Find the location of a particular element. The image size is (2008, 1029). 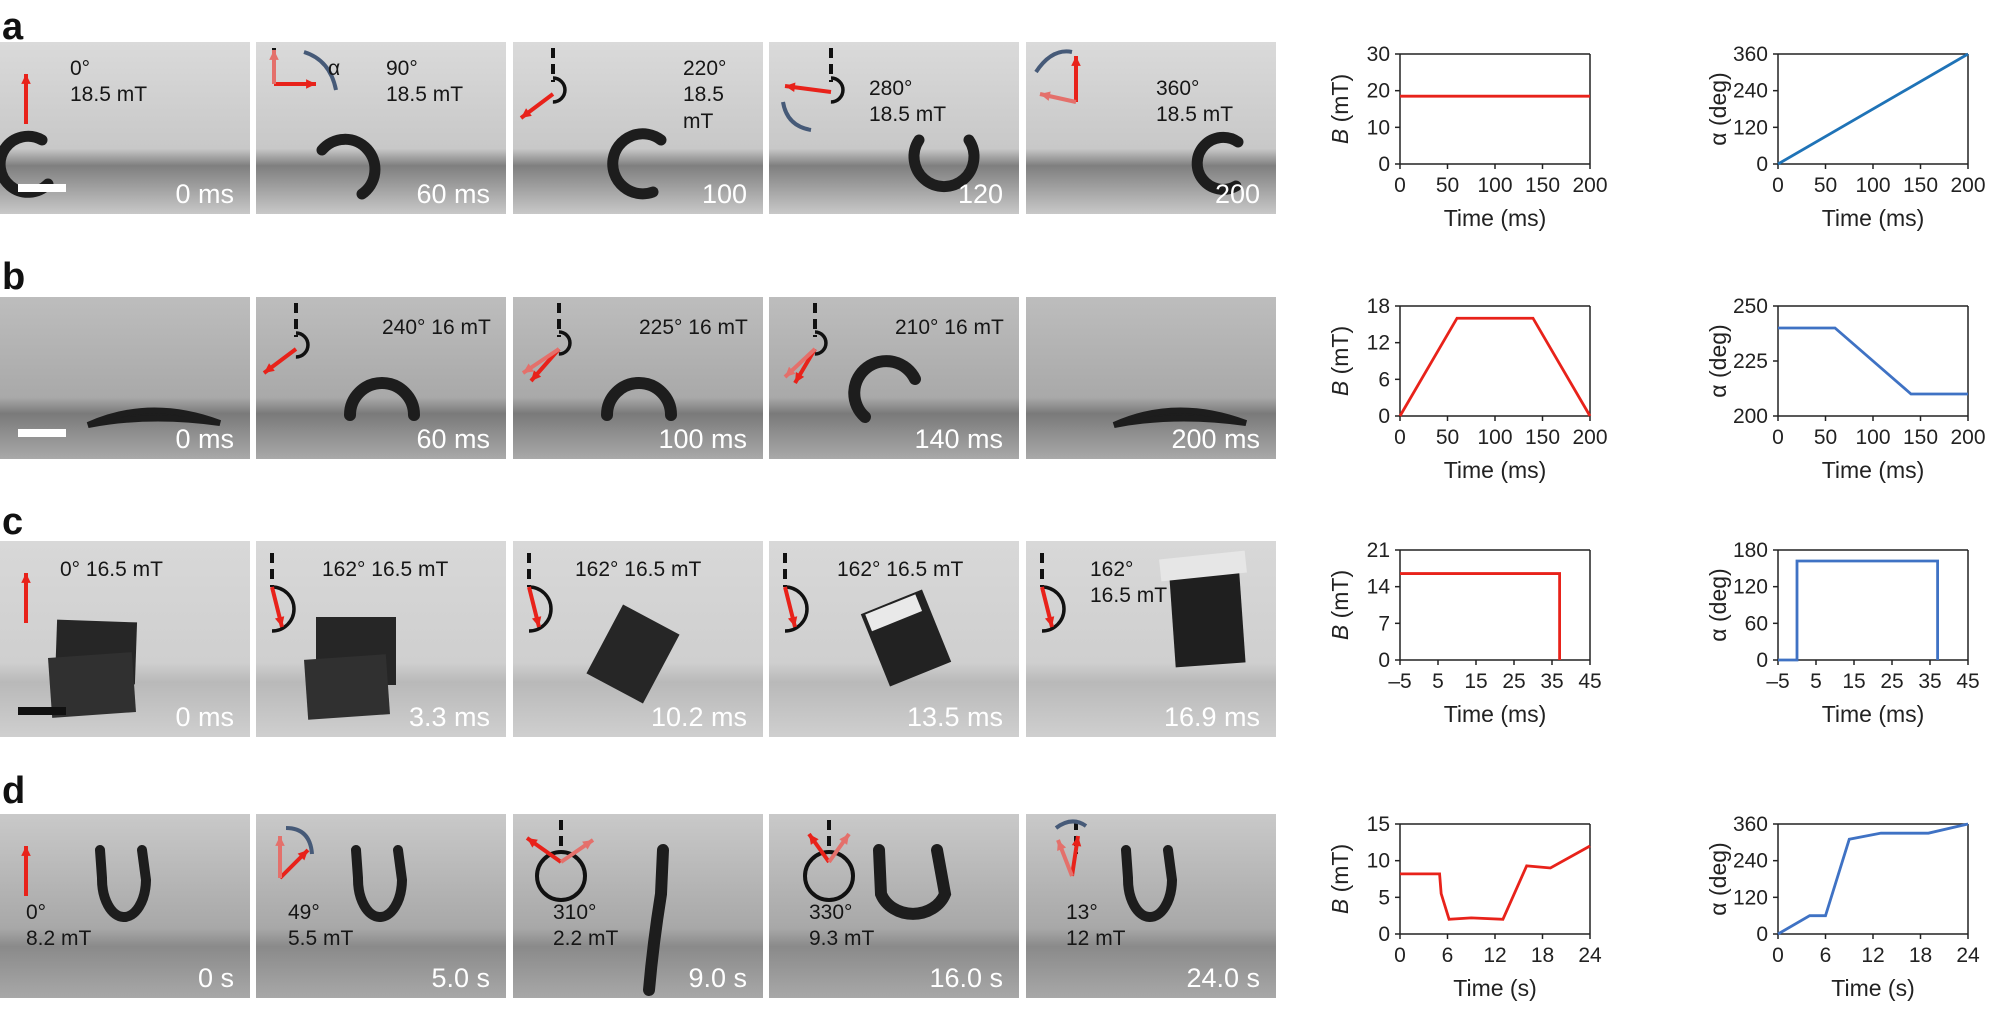

field-annotation-line: 90° is located at coordinates (402, 68).